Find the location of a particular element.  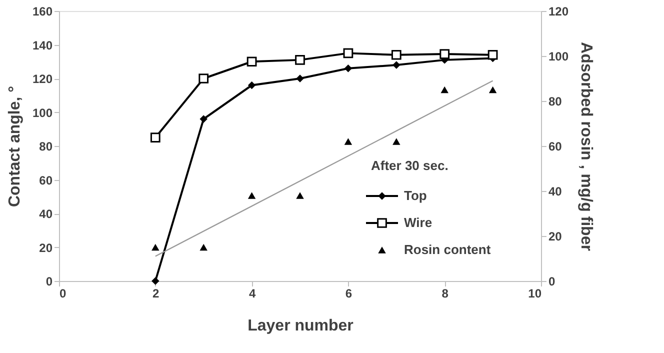

y2-tick-label: 0 is located at coordinates (552, 281).